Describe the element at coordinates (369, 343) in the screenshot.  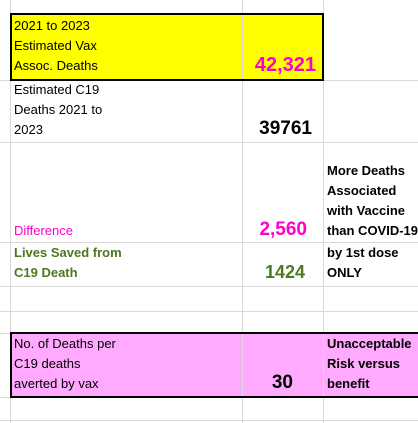
I see `note-risk-line-1: Unacceptable` at that location.